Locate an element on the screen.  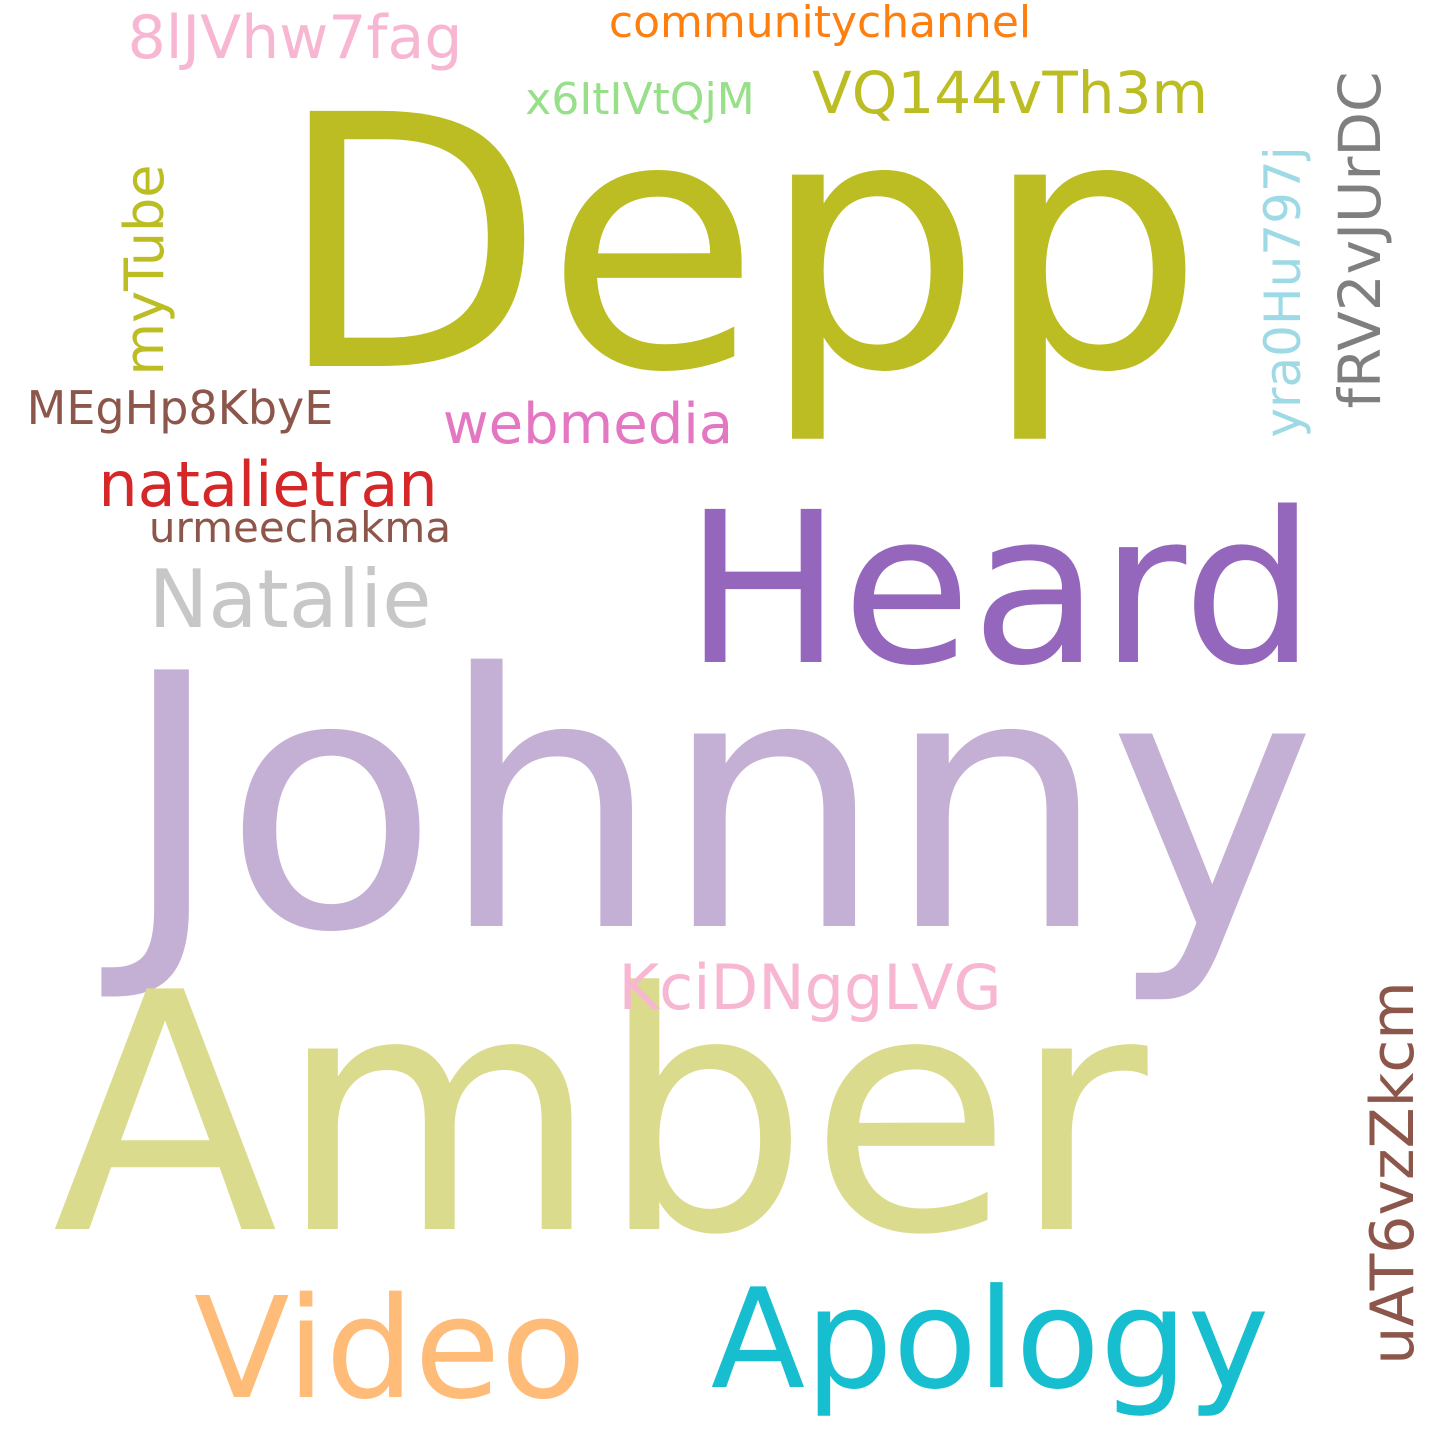
word-x6itivtqjm: x6ItIVtQjM is located at coordinates (640, 99).